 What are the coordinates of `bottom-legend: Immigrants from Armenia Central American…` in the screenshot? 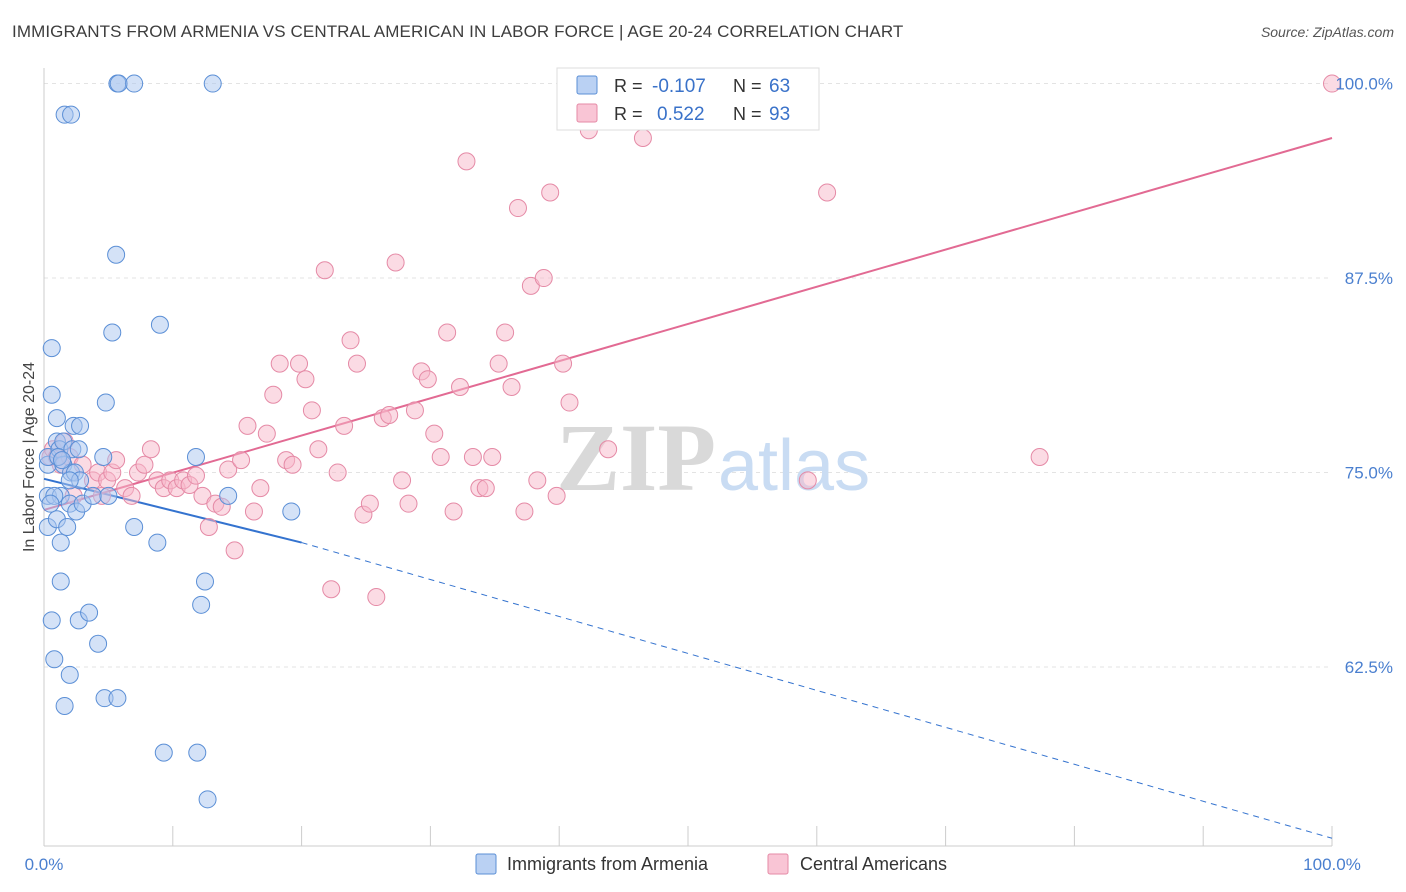 It's located at (711, 864).